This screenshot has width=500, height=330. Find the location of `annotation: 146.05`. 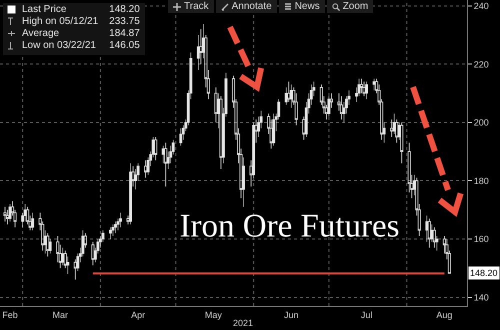

annotation: 146.05 is located at coordinates (124, 46).